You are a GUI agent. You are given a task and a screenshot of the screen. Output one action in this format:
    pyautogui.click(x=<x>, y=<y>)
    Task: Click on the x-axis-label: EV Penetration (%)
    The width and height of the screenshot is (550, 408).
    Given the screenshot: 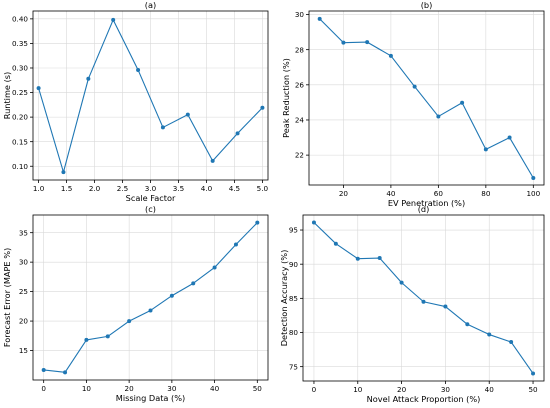 What is the action you would take?
    pyautogui.click(x=426, y=203)
    